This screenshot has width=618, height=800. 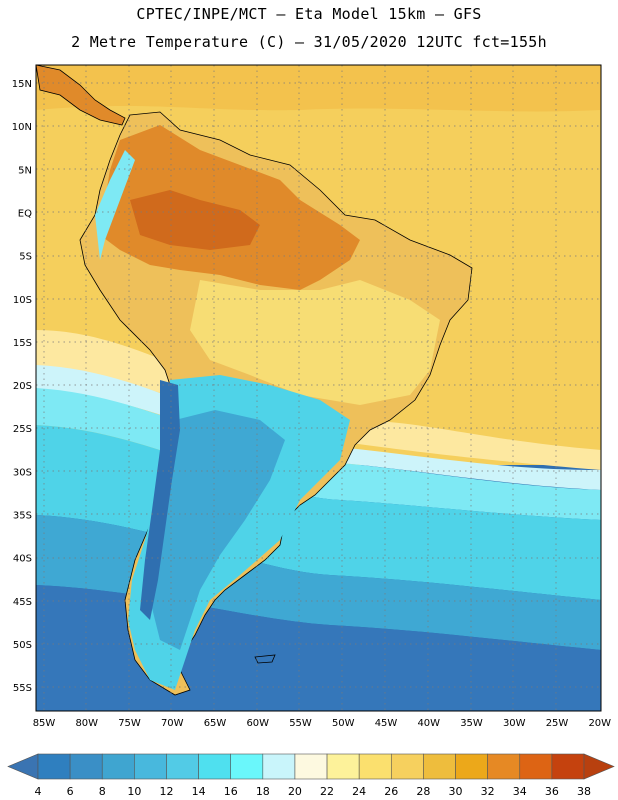 I want to click on colorbar-label: 10, so click(x=134, y=791).